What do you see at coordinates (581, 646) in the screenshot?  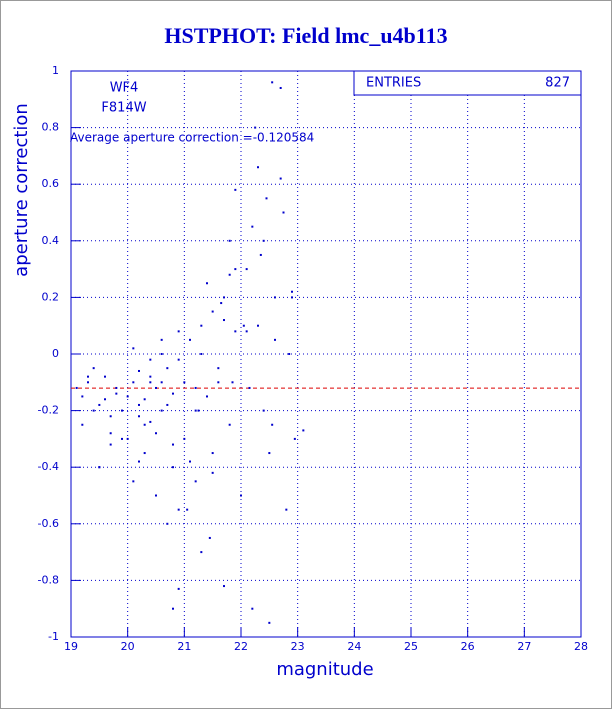 I see `x-tick-label: 28` at bounding box center [581, 646].